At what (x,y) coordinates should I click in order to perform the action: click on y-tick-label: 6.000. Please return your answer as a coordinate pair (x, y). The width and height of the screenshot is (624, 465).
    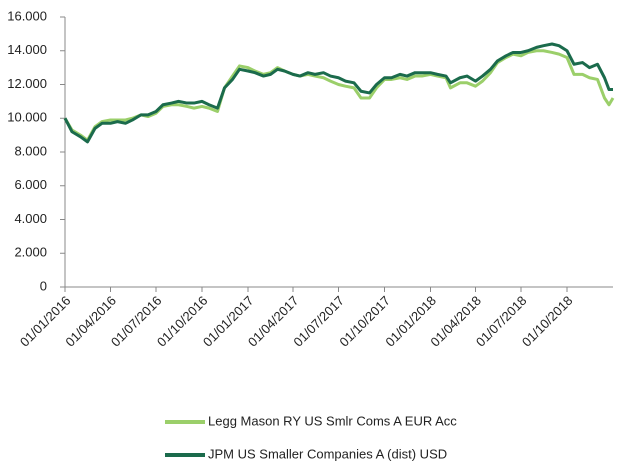
    Looking at the image, I should click on (30, 184).